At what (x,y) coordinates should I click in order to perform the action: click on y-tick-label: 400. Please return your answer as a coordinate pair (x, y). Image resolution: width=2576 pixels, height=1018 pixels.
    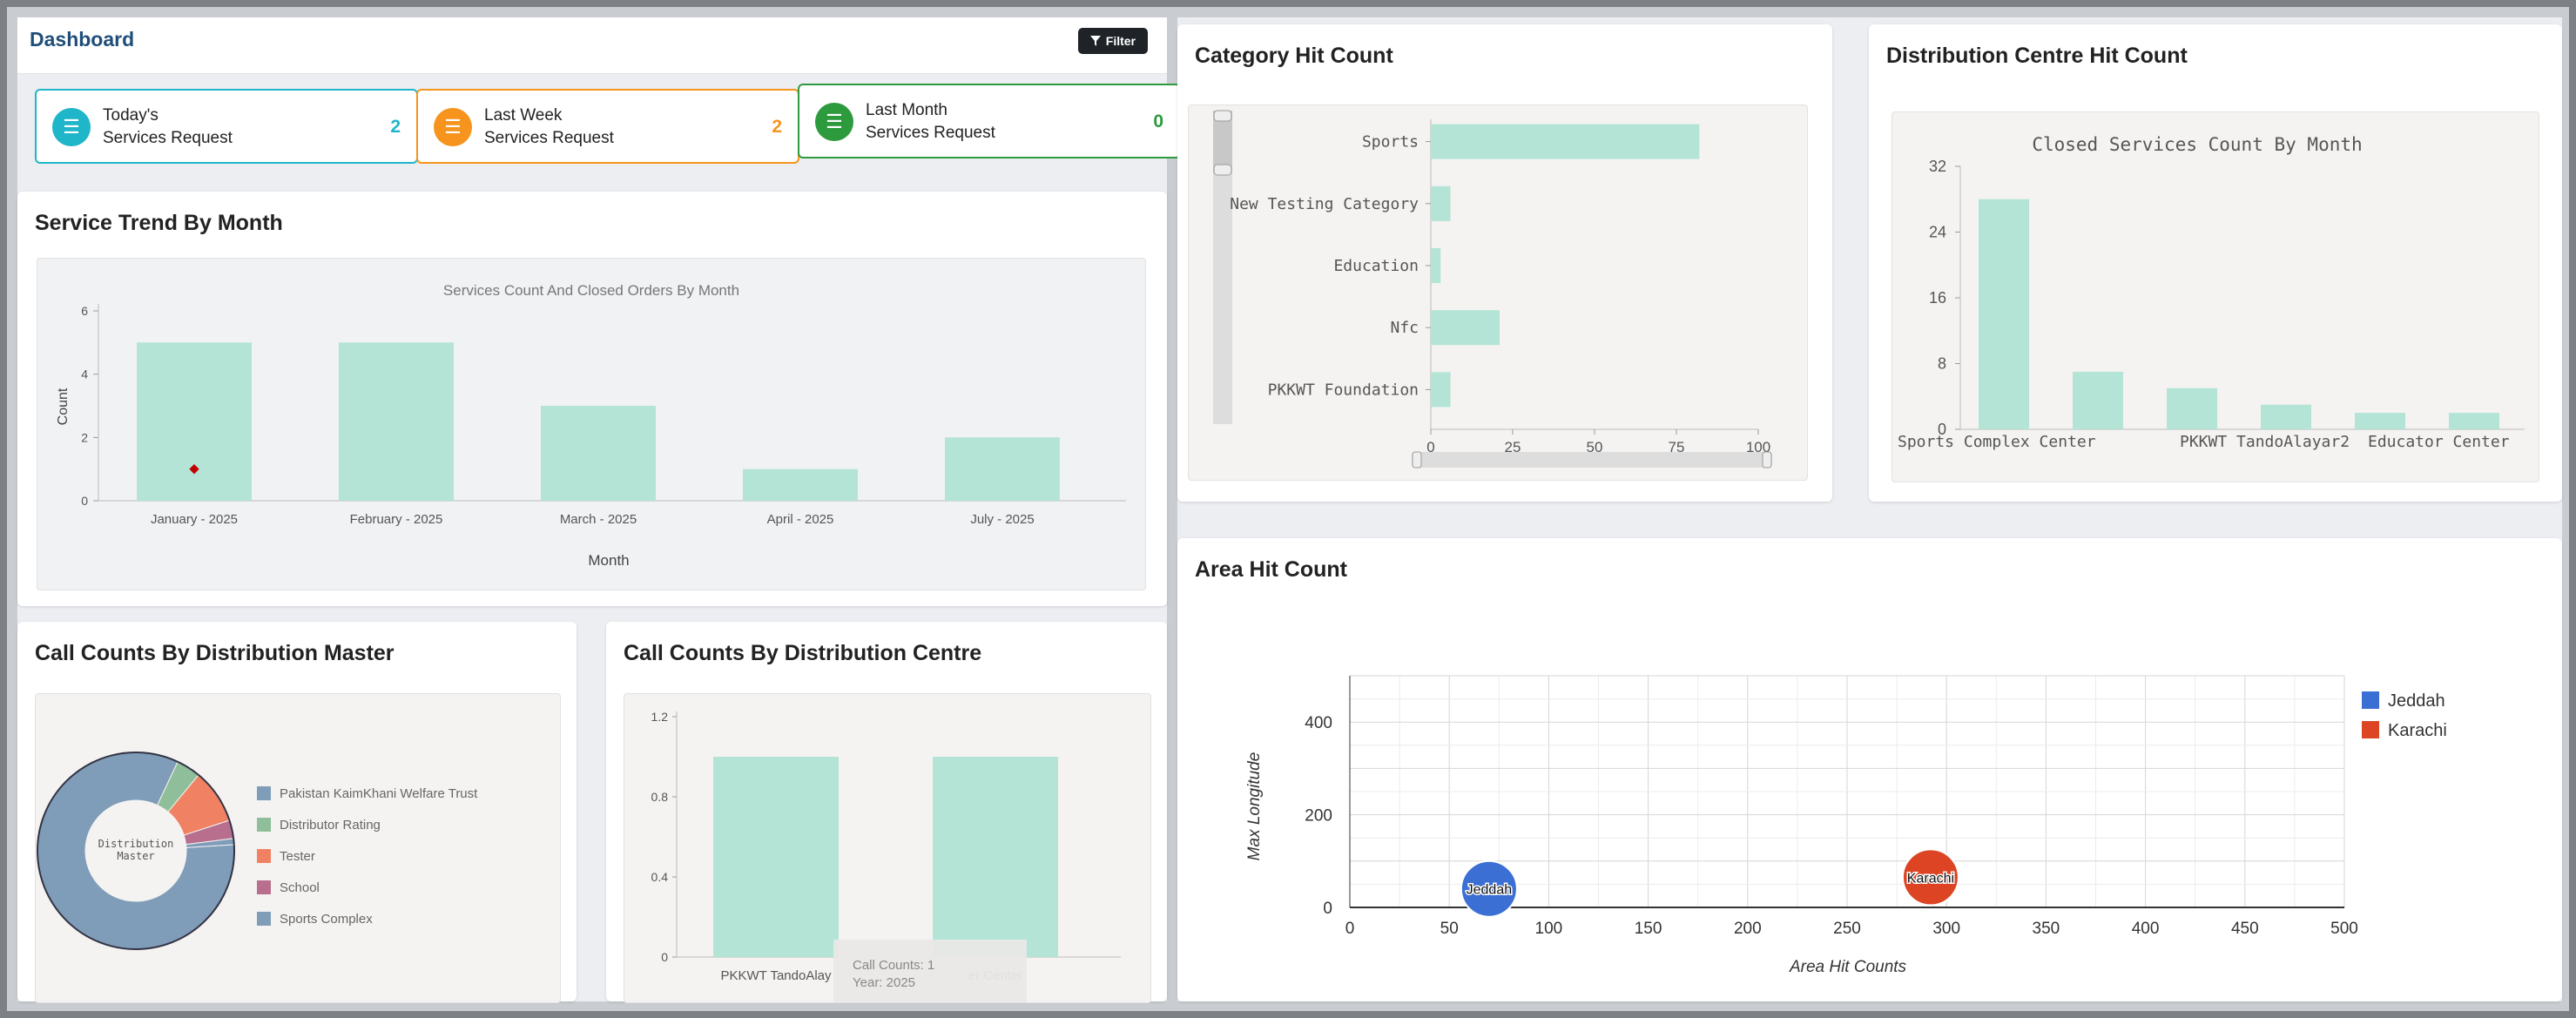
    Looking at the image, I should click on (1318, 723).